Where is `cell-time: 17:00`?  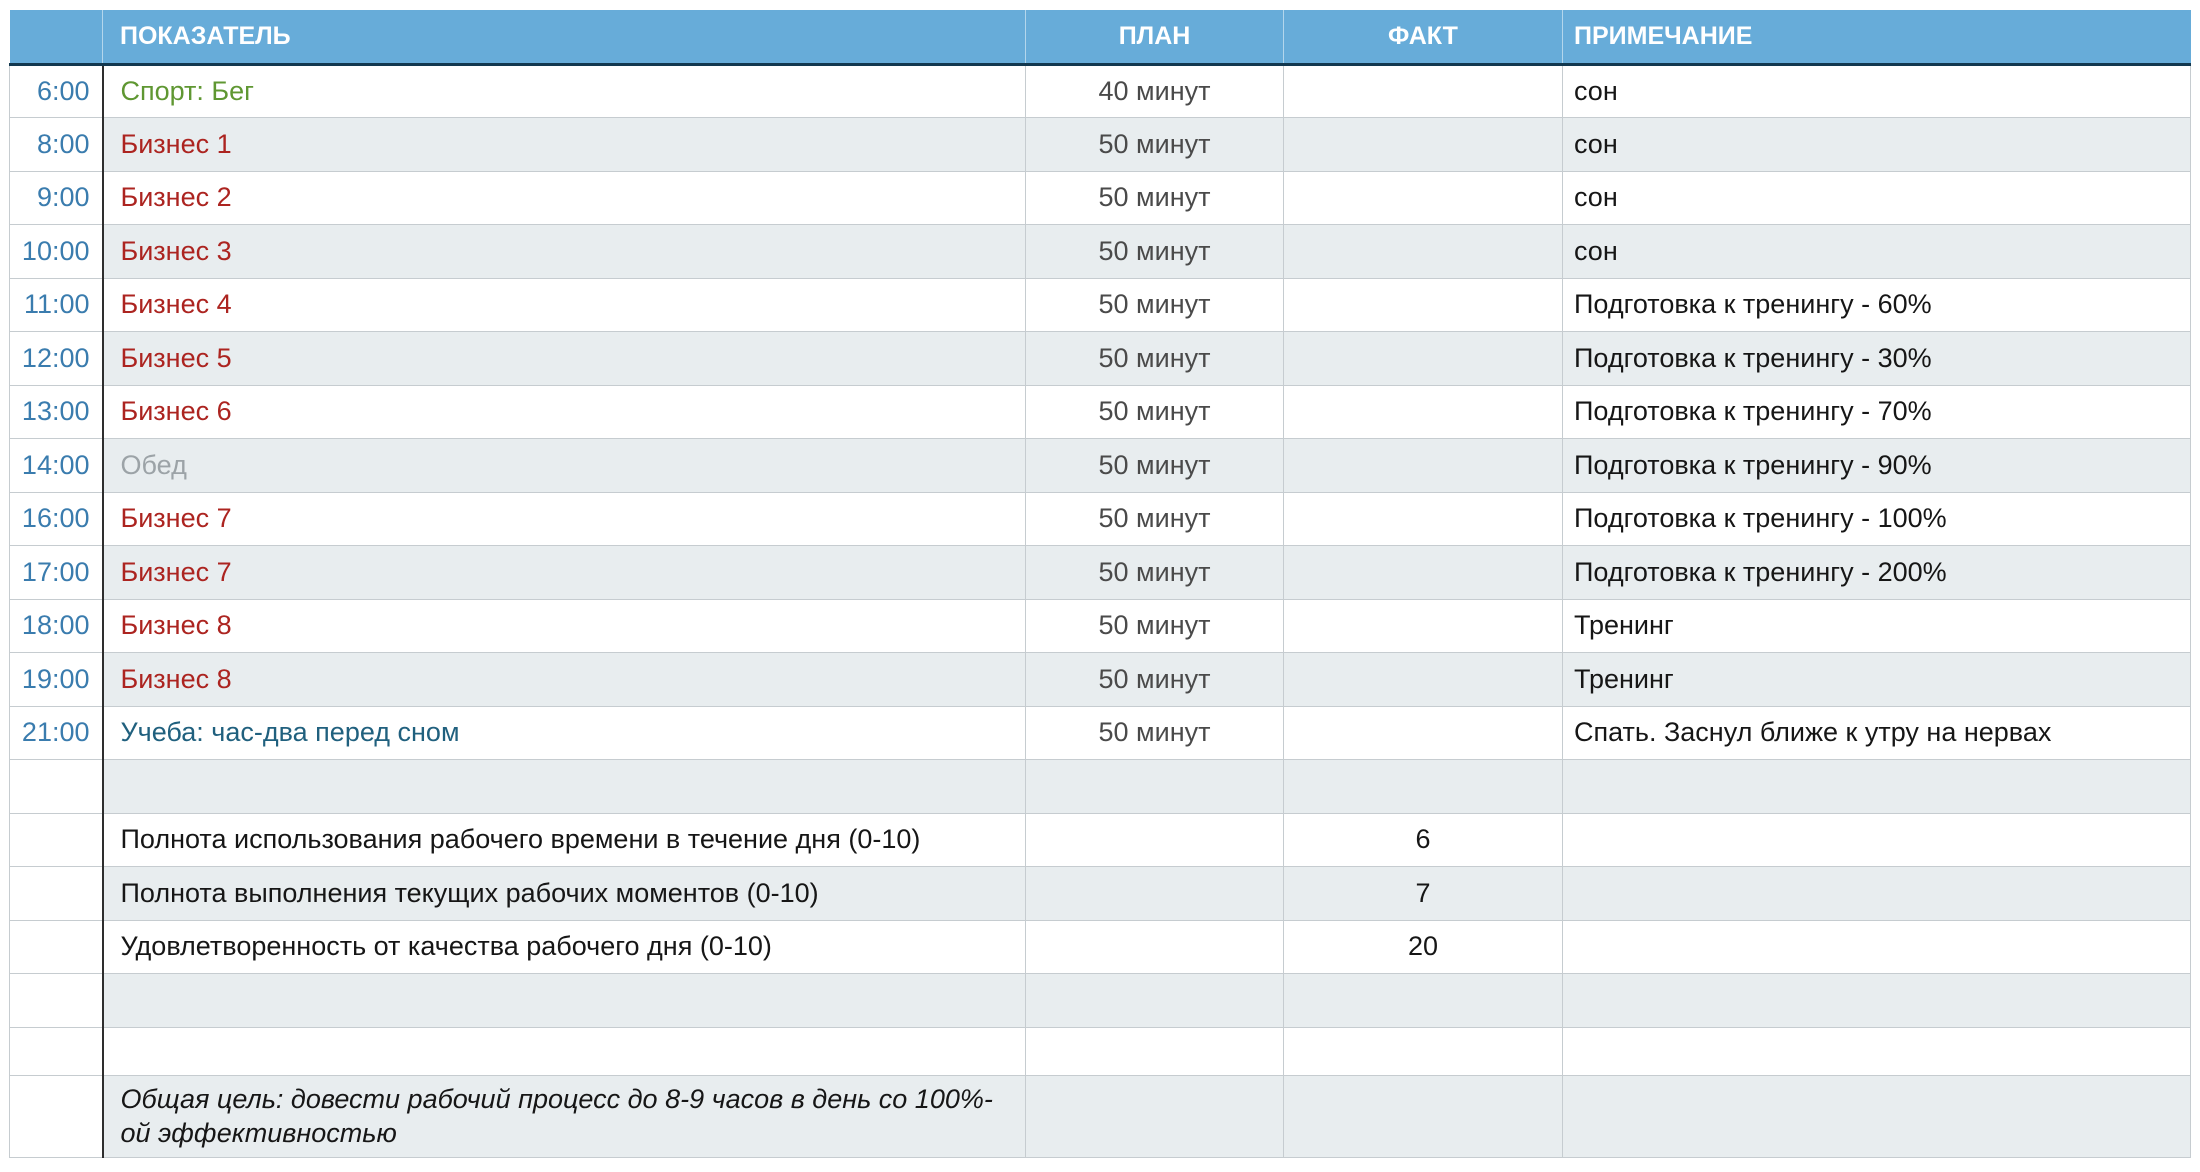
cell-time: 17:00 is located at coordinates (56, 572).